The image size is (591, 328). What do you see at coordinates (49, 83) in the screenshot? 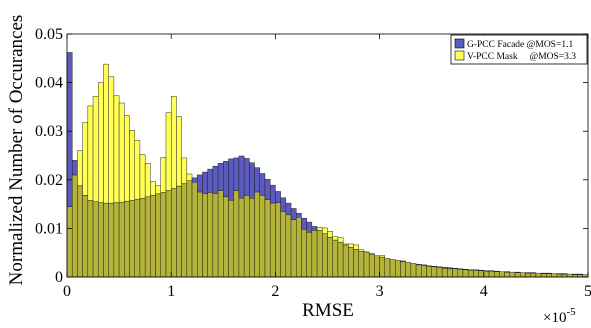
I see `y-tick-label: 0.04` at bounding box center [49, 83].